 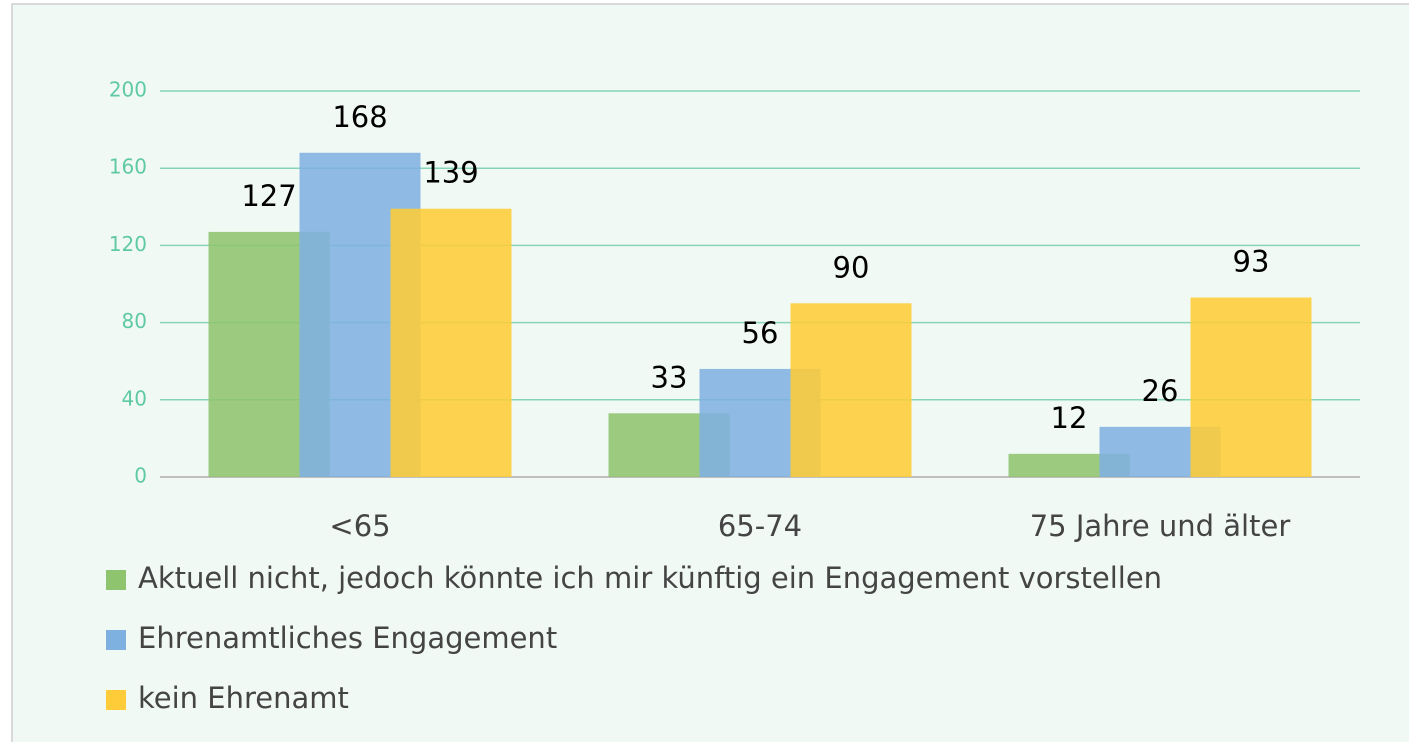 I want to click on data-label: 26, so click(x=1160, y=391).